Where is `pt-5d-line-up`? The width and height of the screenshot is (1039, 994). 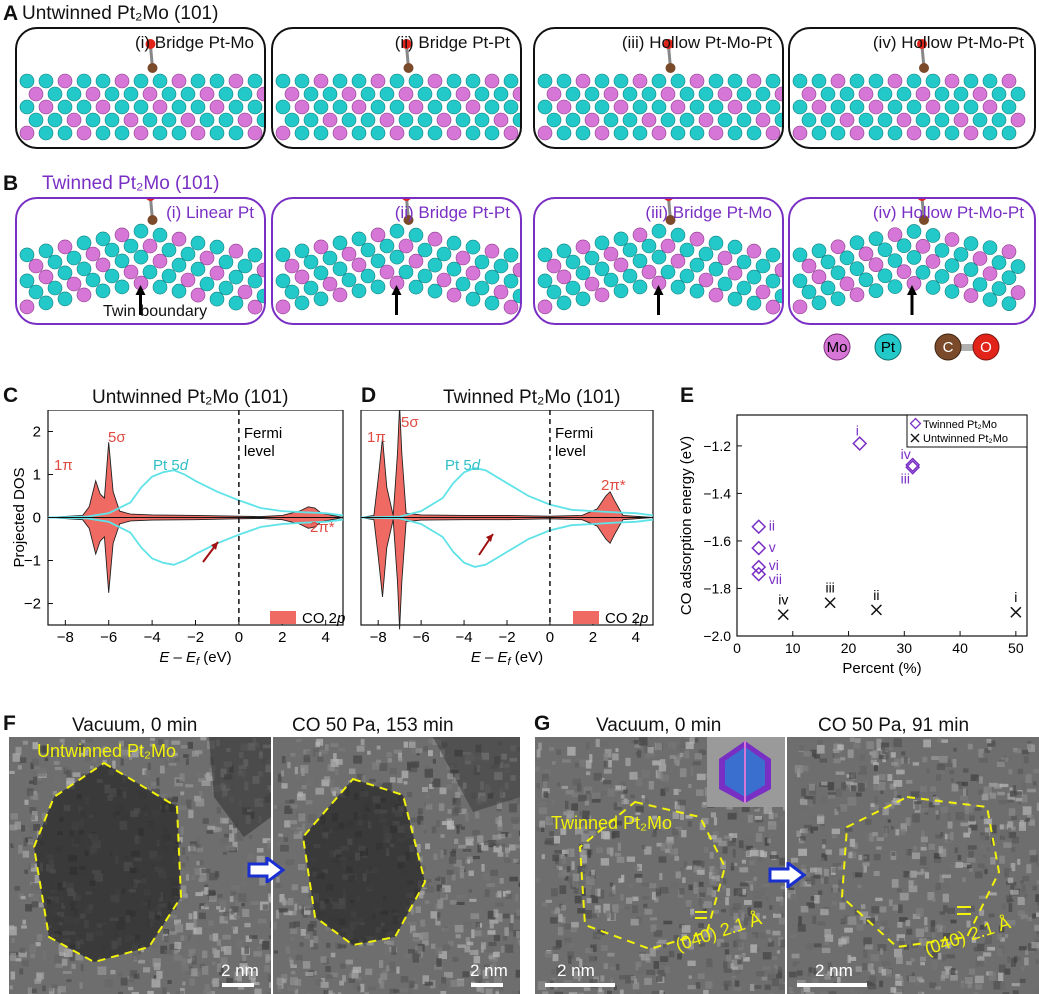 pt-5d-line-up is located at coordinates (507, 493).